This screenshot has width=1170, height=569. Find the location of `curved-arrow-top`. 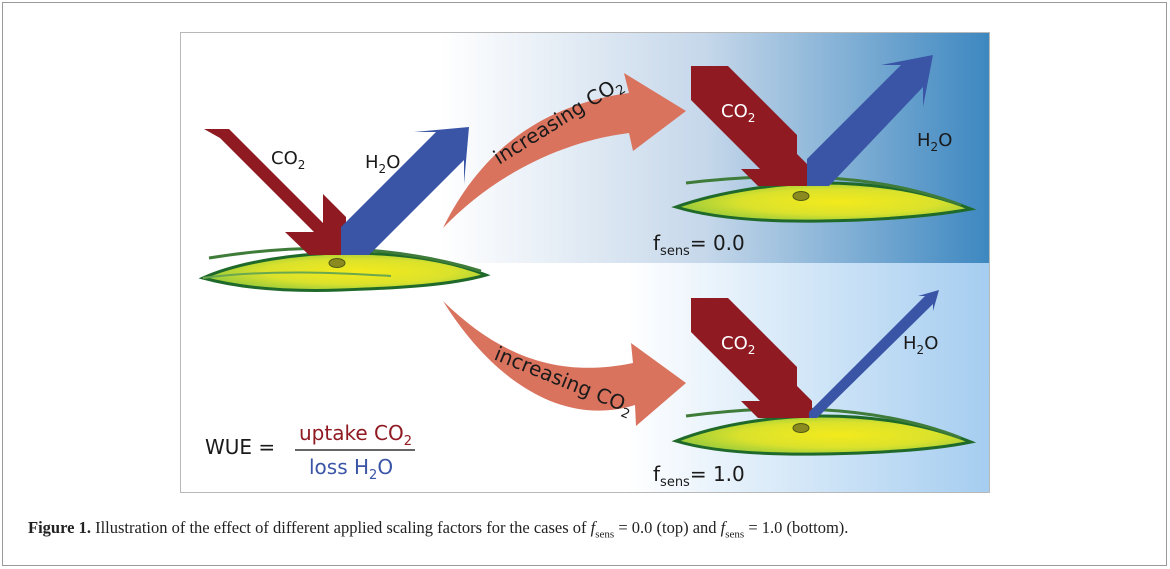

curved-arrow-top is located at coordinates (564, 150).